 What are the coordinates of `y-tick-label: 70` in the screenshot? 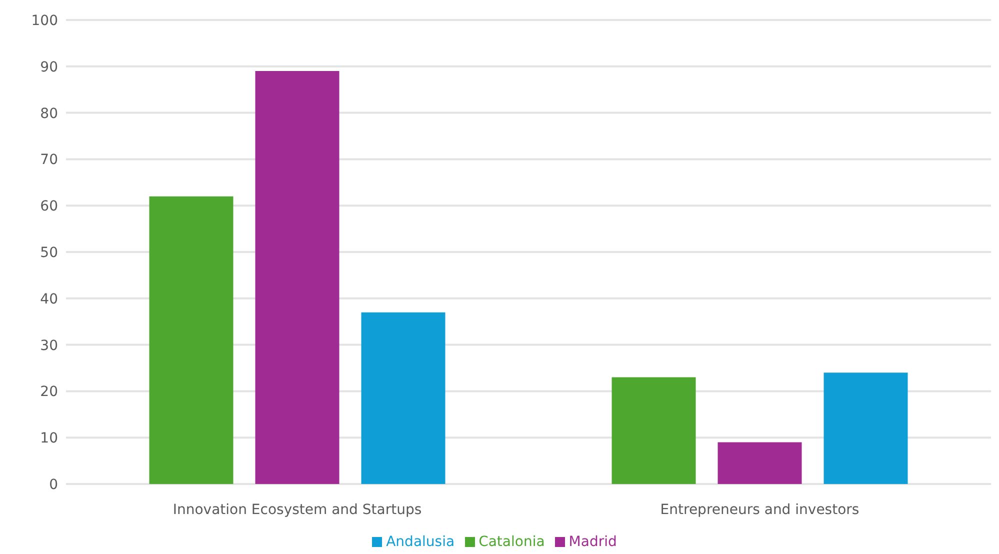 It's located at (49, 160).